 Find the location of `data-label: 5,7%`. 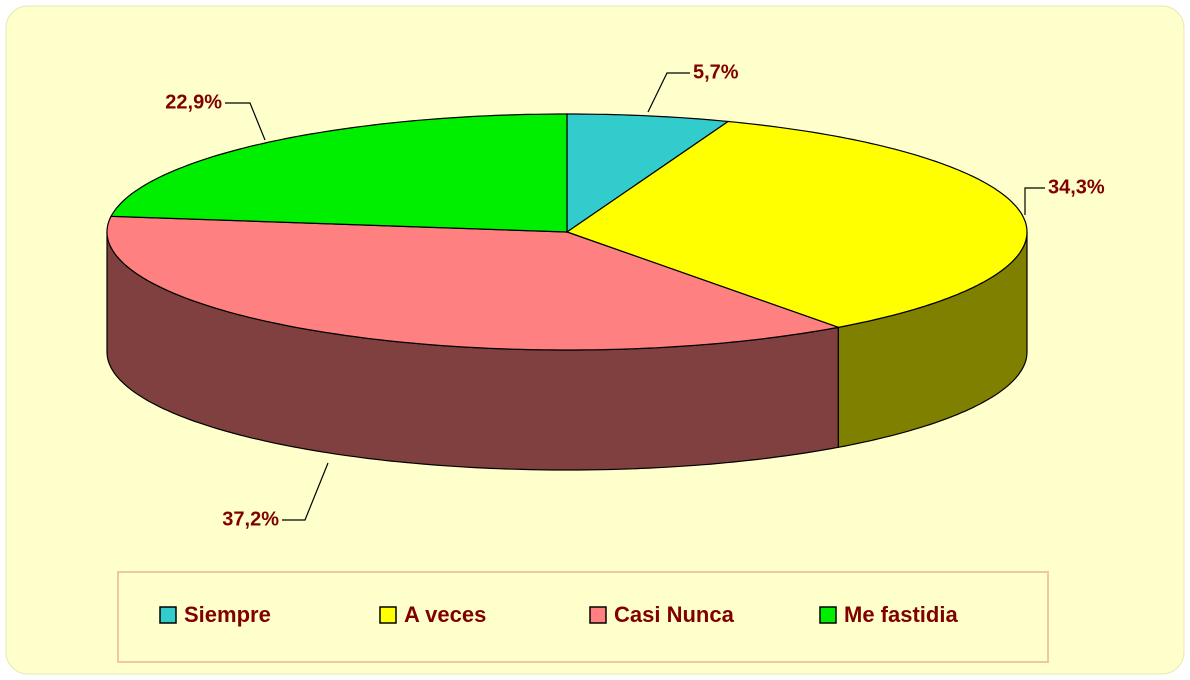

data-label: 5,7% is located at coordinates (716, 72).